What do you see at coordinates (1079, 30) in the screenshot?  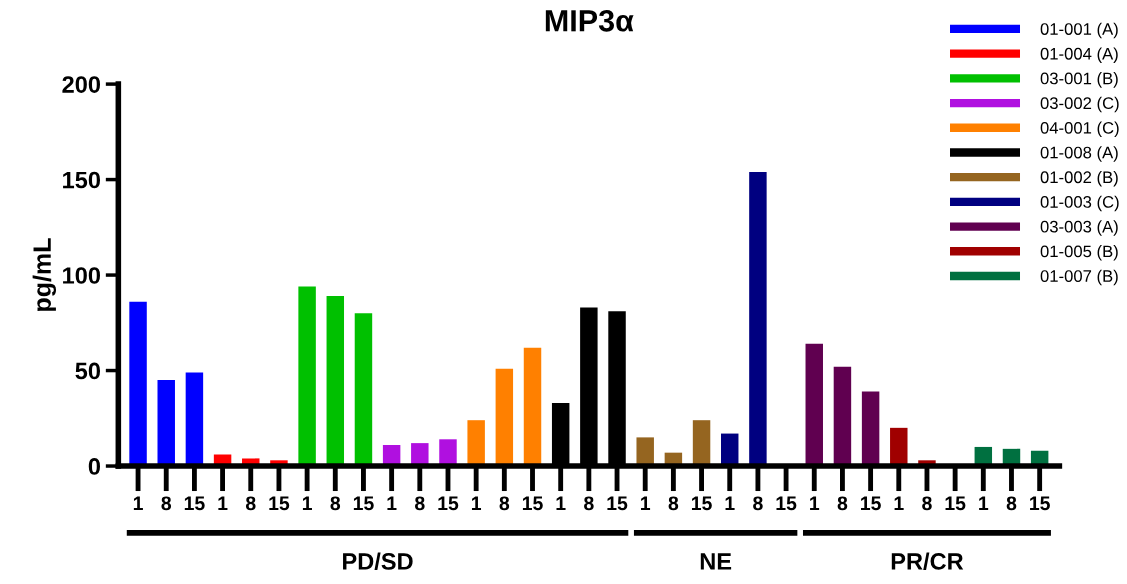 I see `legend-label: 01-001 (A)` at bounding box center [1079, 30].